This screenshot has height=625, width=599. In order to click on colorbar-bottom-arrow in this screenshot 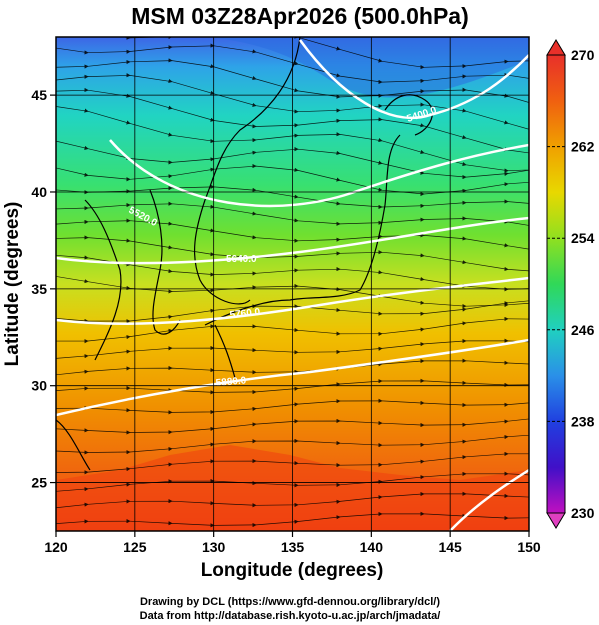, I will do `click(556, 520)`.